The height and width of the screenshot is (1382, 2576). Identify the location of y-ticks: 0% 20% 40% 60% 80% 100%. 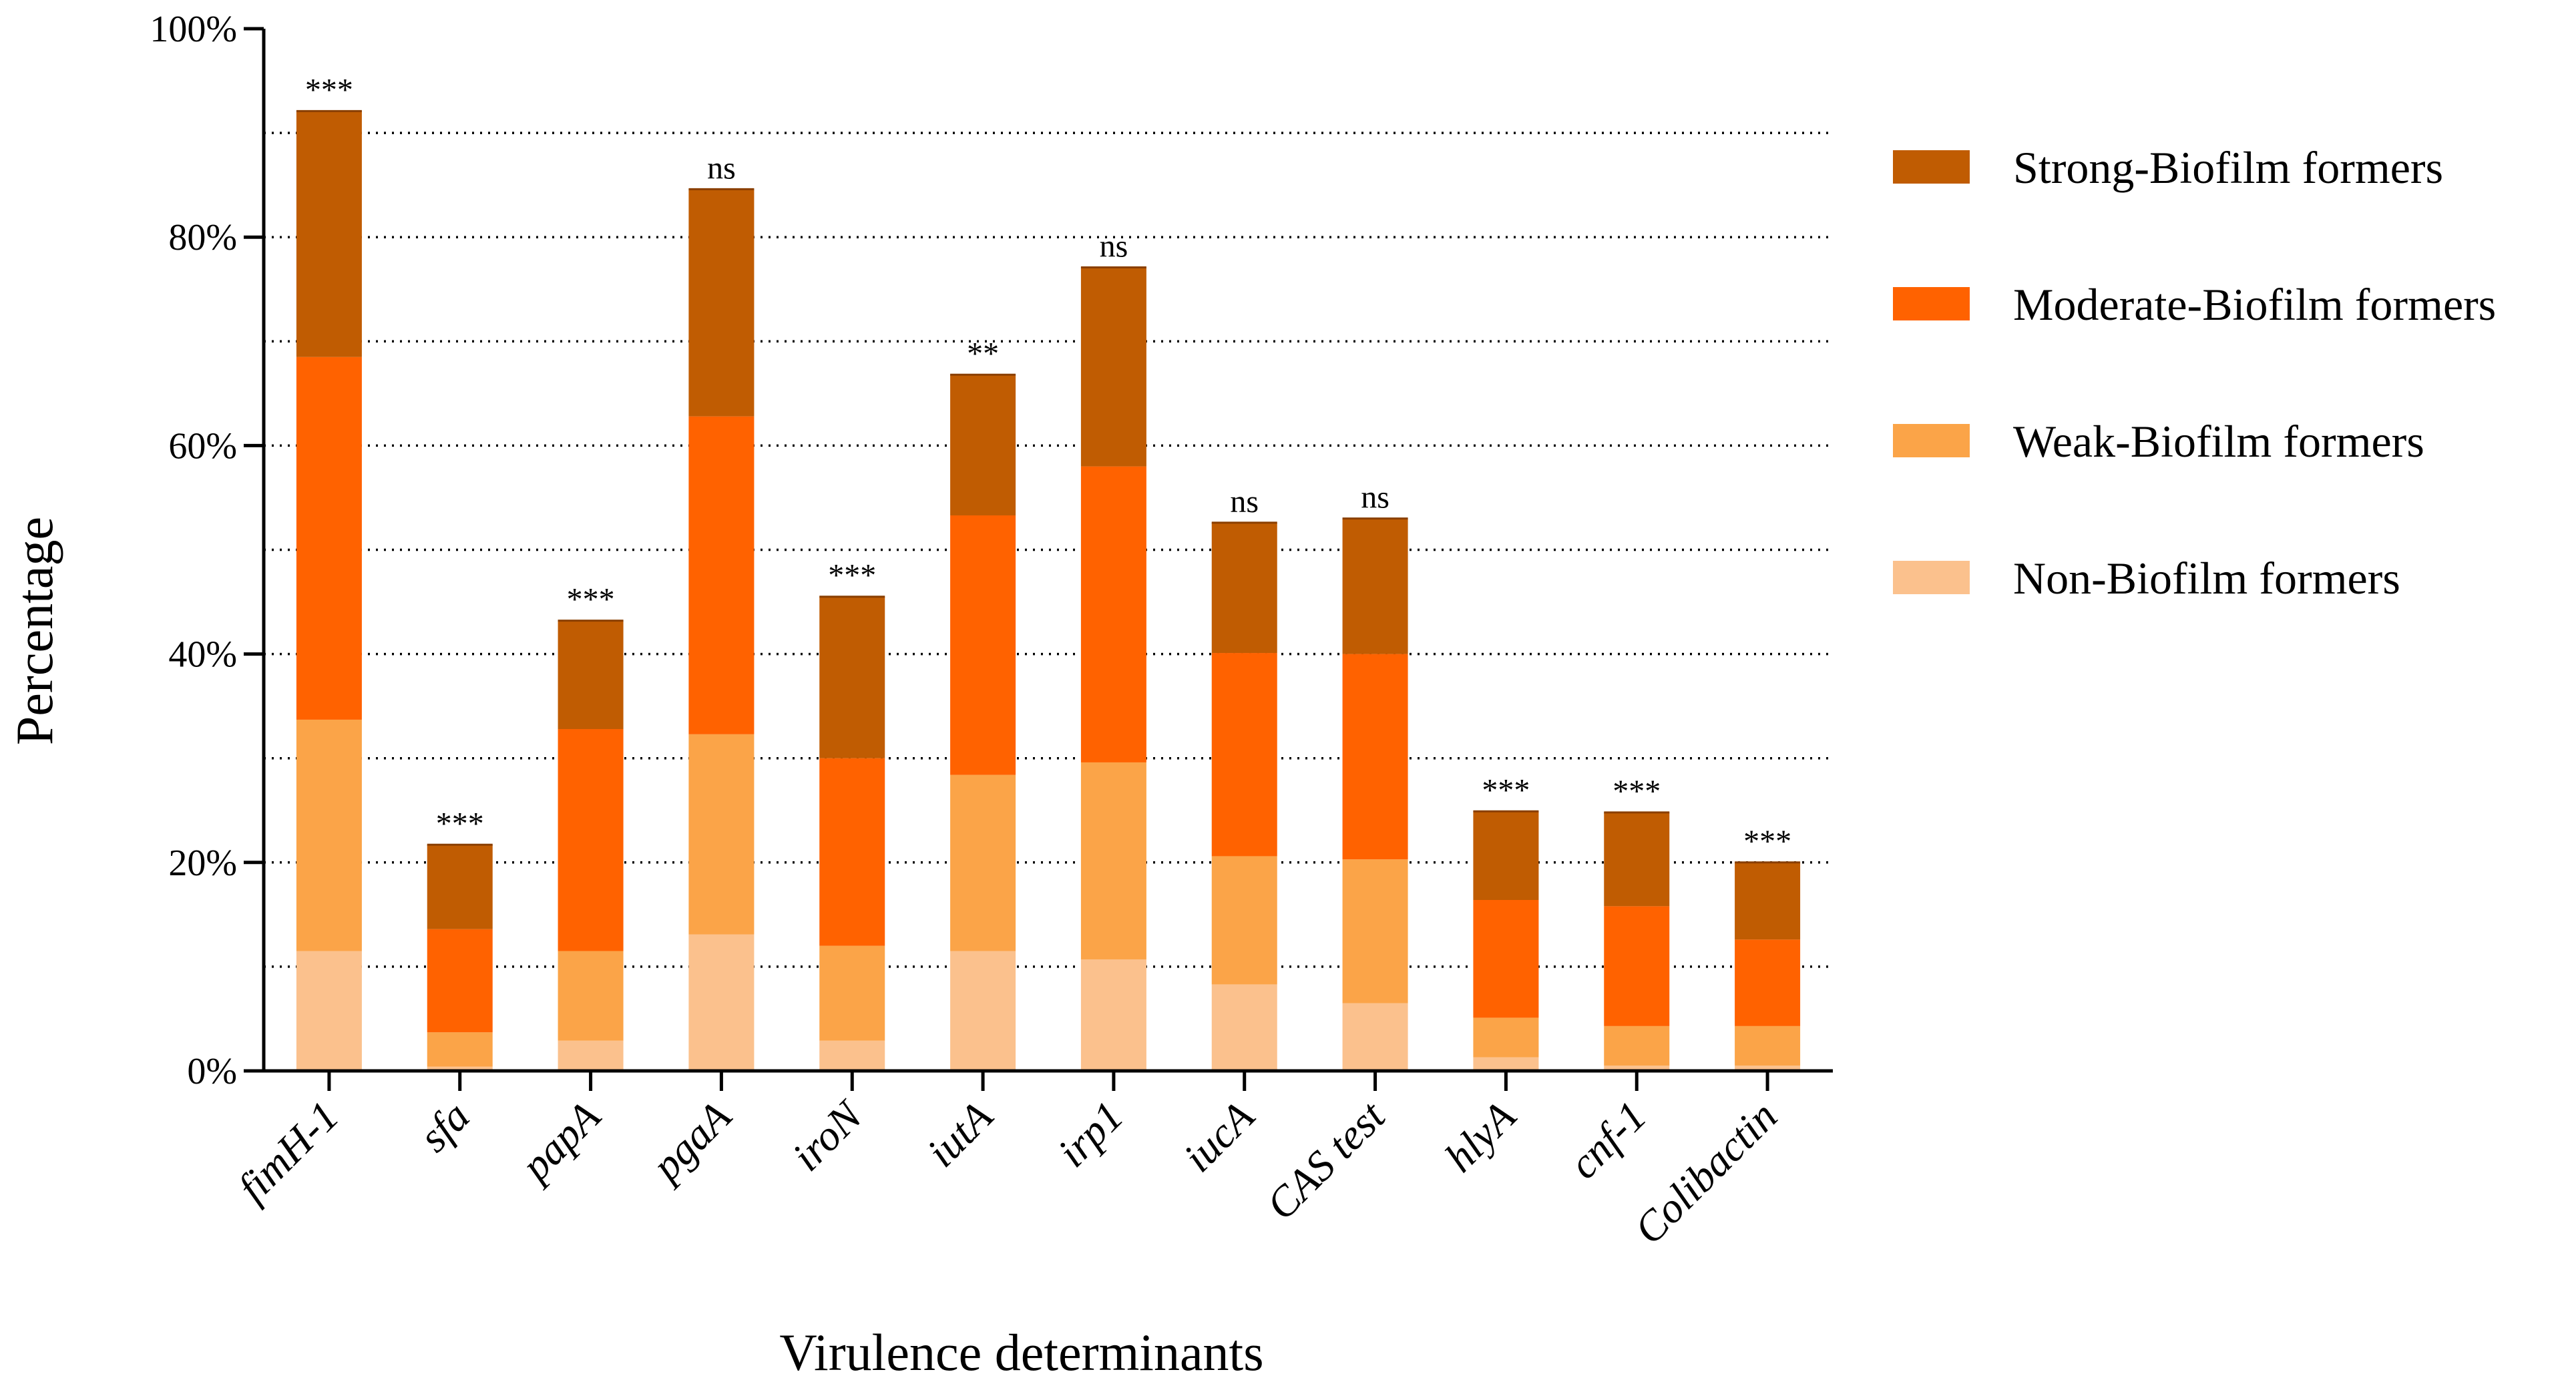
(207, 550).